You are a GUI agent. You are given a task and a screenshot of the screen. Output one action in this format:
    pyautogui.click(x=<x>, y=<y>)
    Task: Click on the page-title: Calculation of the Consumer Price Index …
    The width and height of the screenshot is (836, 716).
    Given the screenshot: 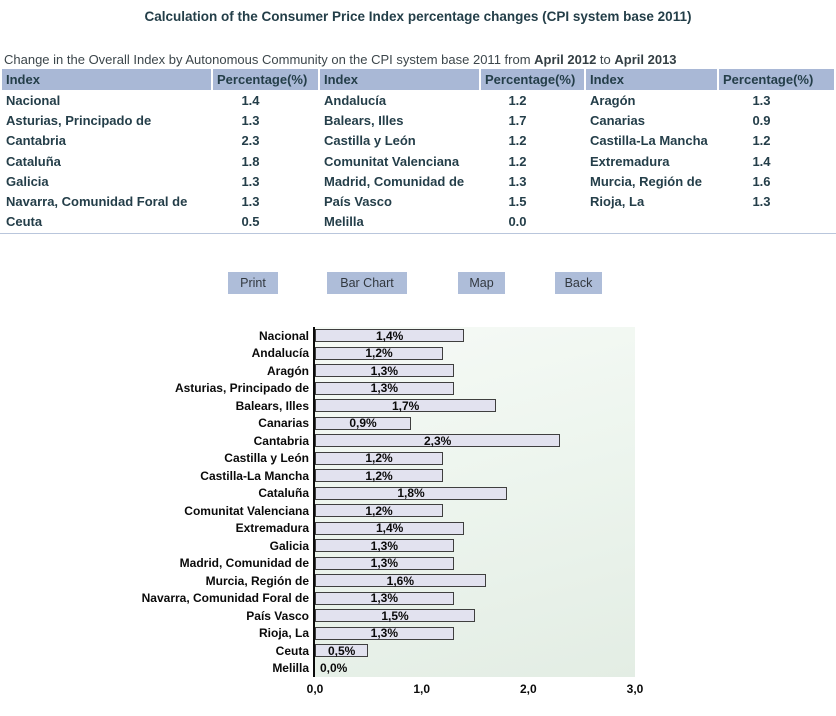 What is the action you would take?
    pyautogui.click(x=418, y=16)
    